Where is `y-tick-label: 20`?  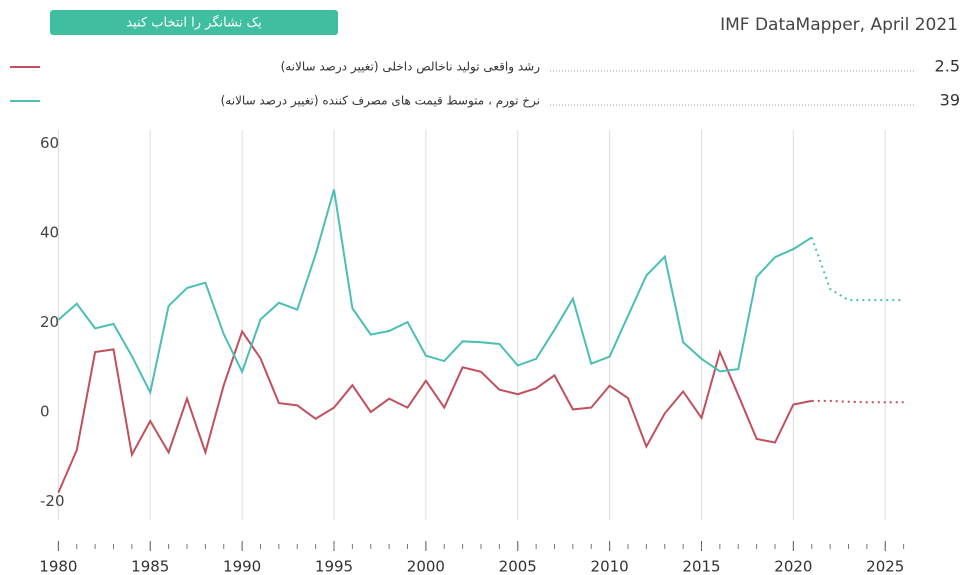 y-tick-label: 20 is located at coordinates (49, 322).